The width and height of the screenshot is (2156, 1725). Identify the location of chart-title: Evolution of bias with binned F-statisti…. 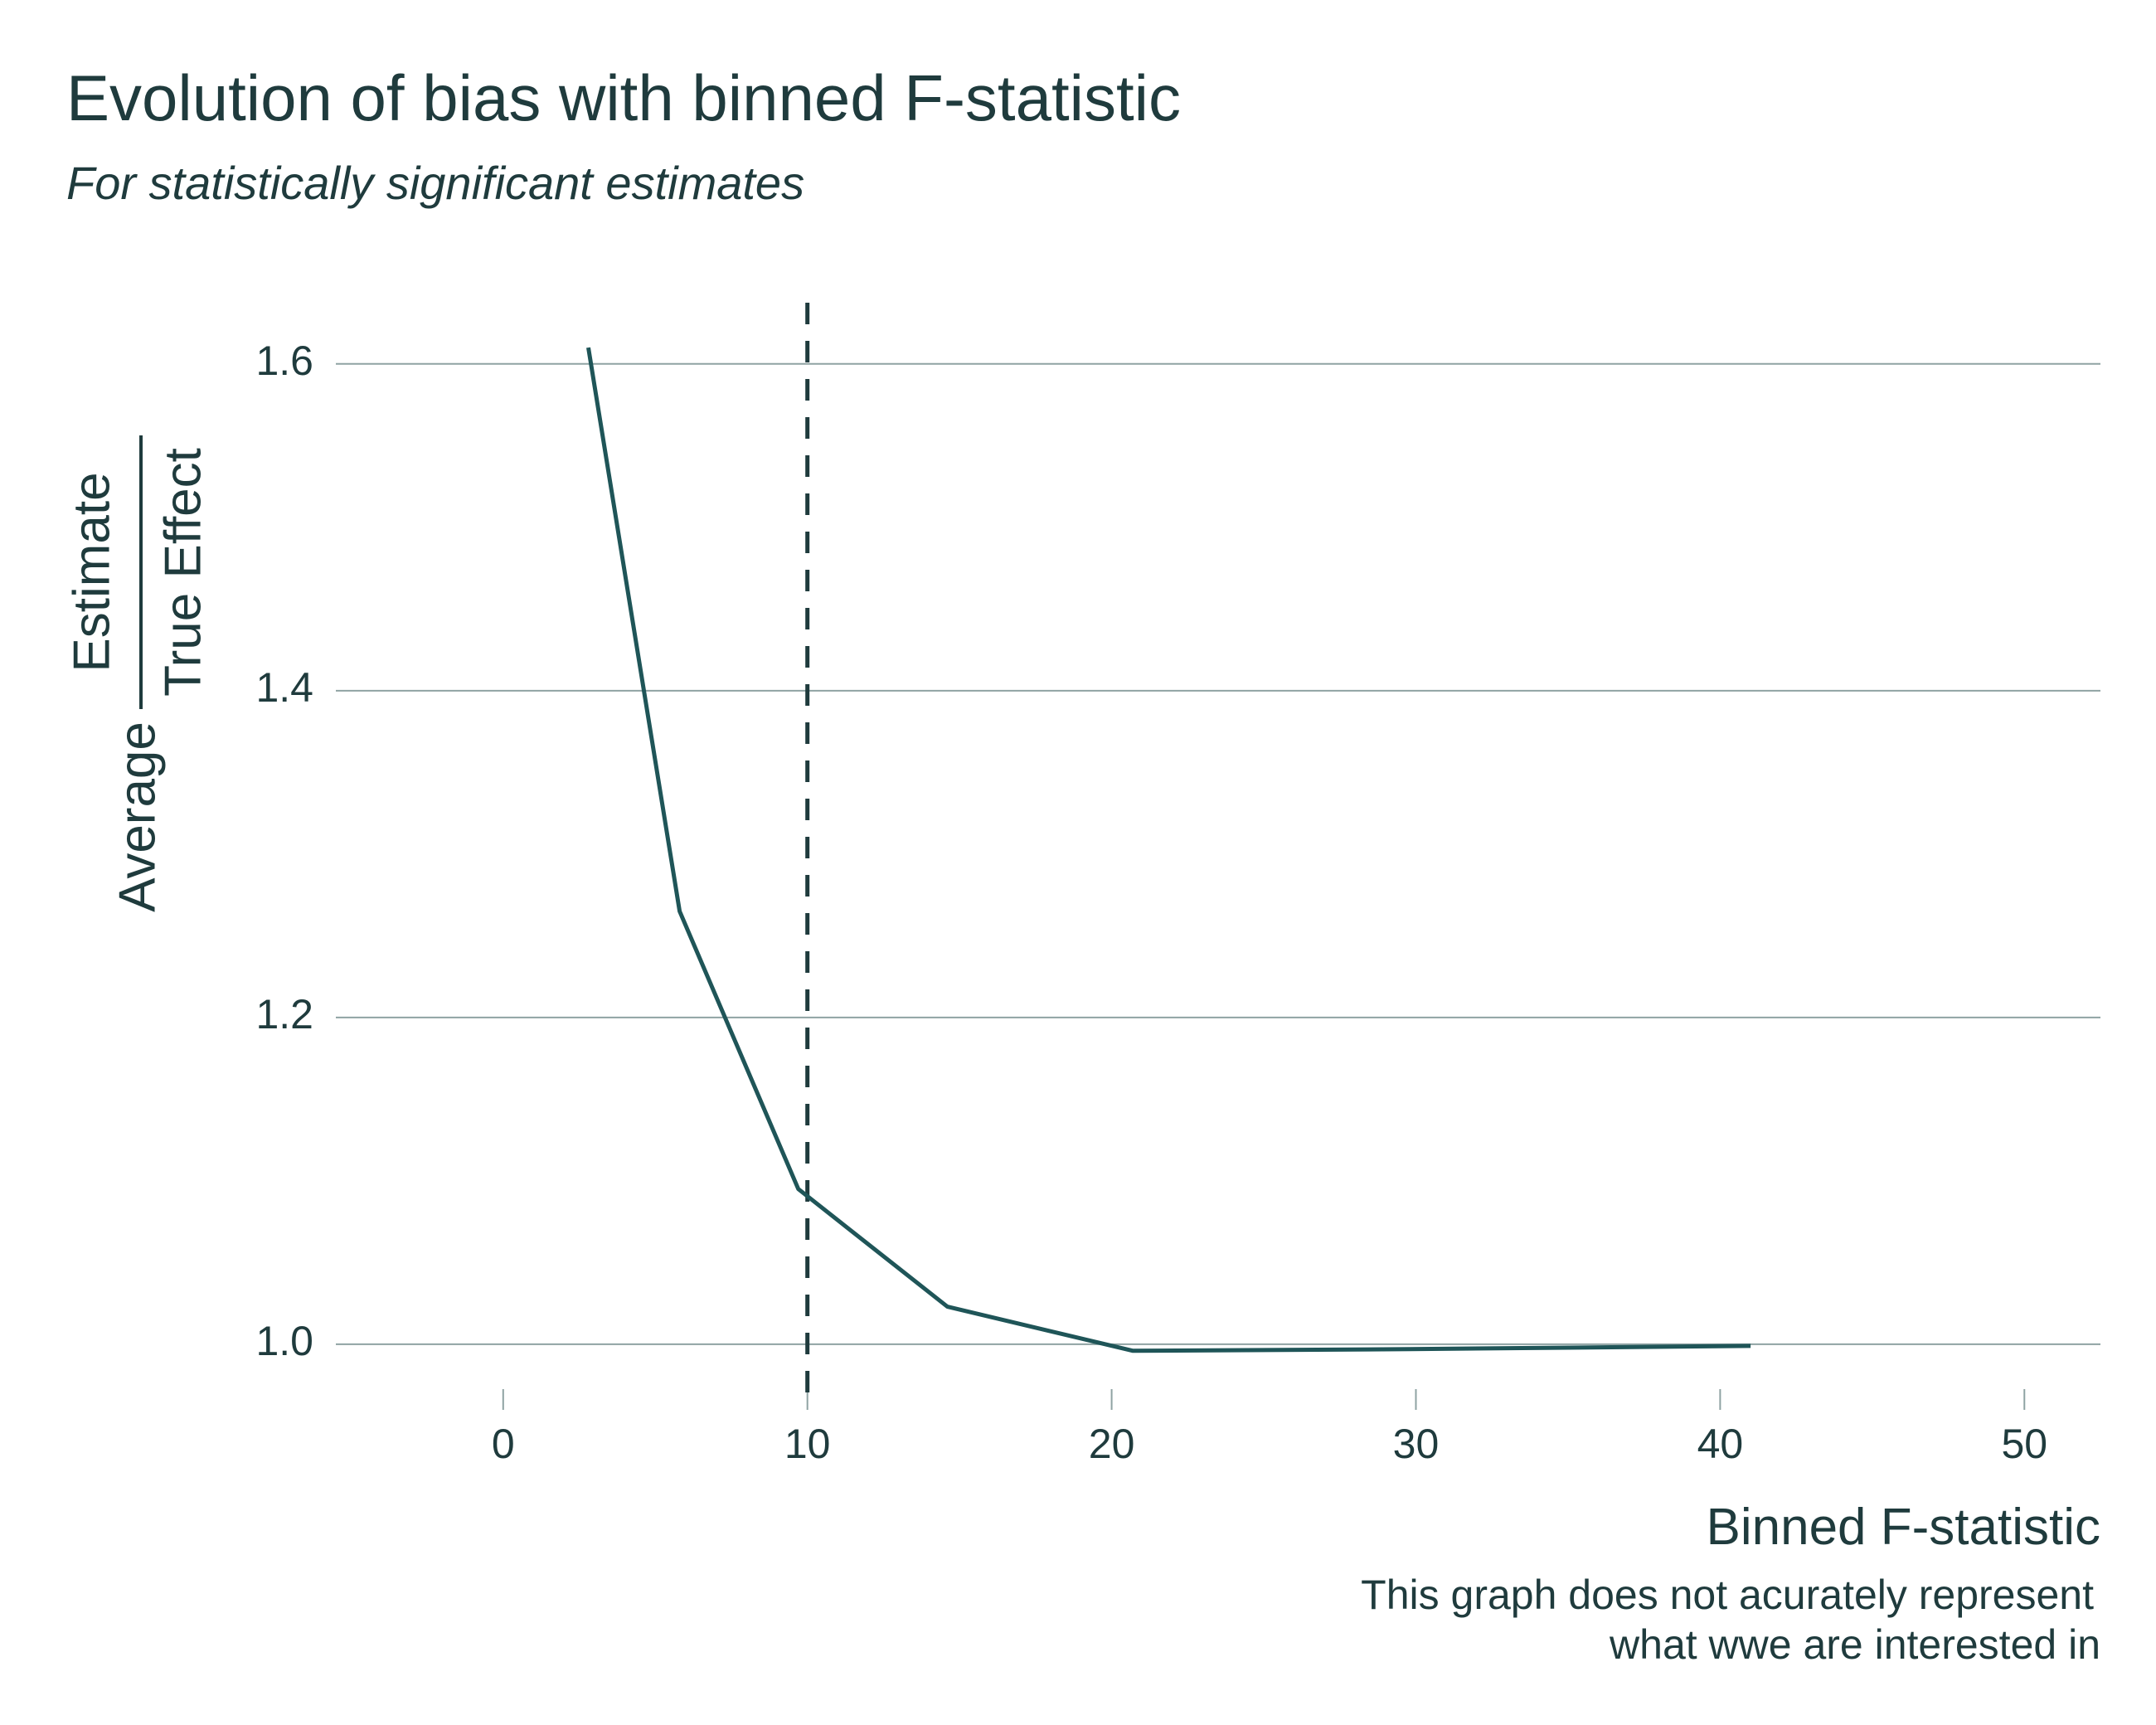
(623, 98).